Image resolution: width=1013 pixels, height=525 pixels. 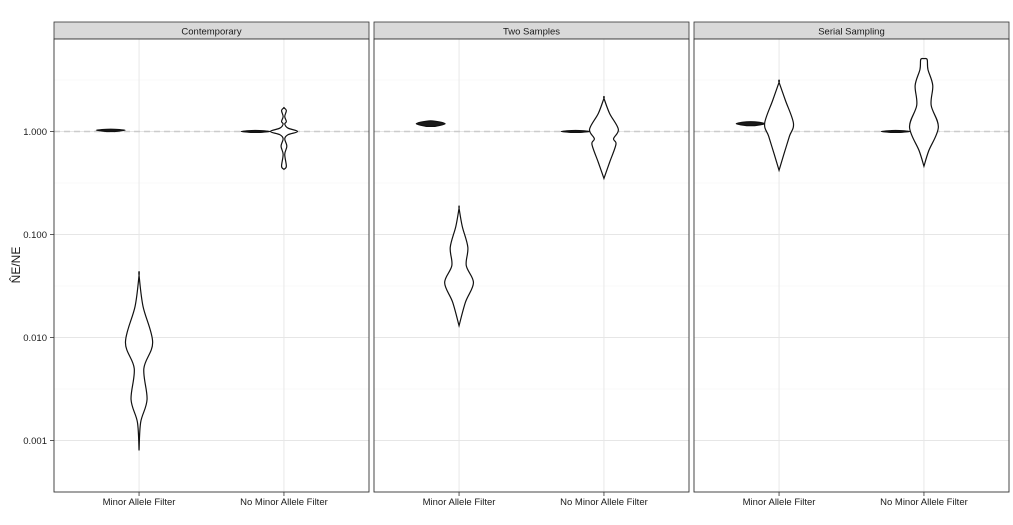 I want to click on y-tick-label: 1.000, so click(x=35, y=132).